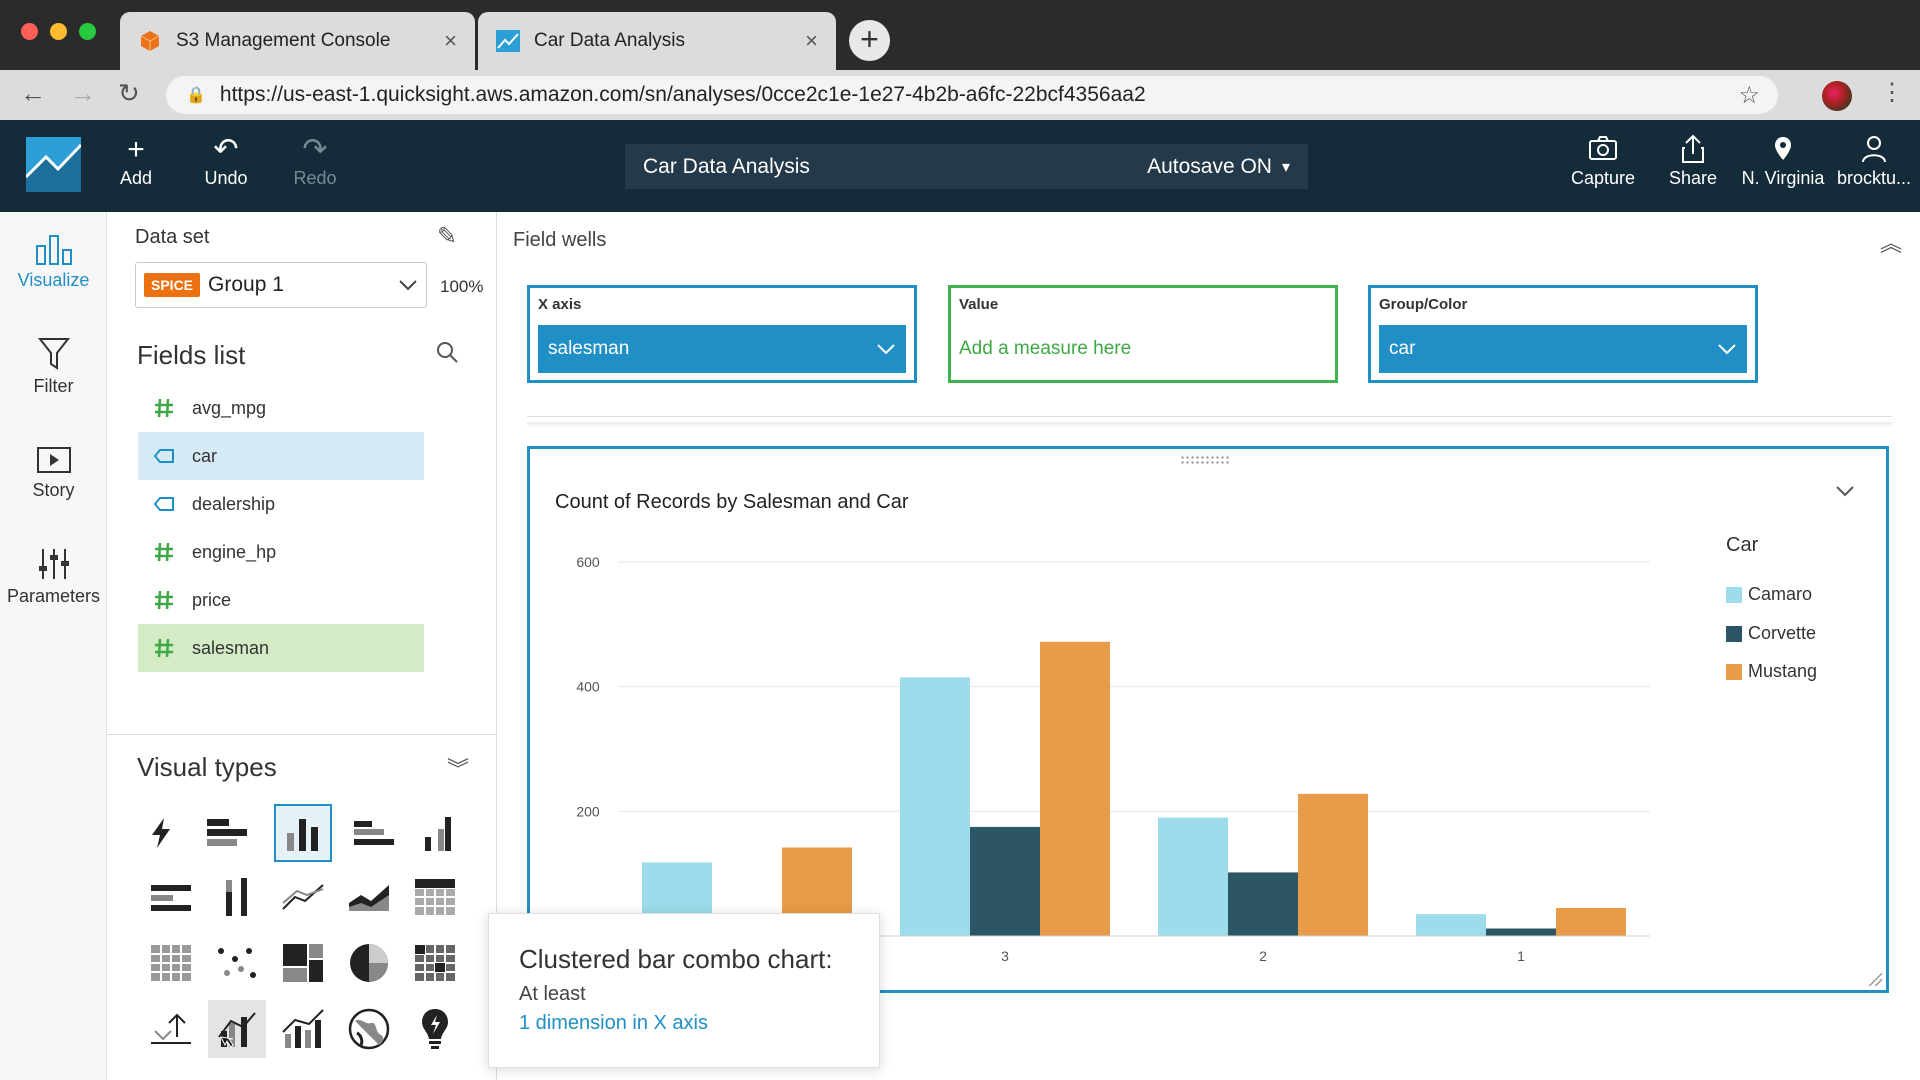 This screenshot has width=1920, height=1080. I want to click on analysis-title-bar: Car Data Analysis Autosave ON ▾, so click(966, 166).